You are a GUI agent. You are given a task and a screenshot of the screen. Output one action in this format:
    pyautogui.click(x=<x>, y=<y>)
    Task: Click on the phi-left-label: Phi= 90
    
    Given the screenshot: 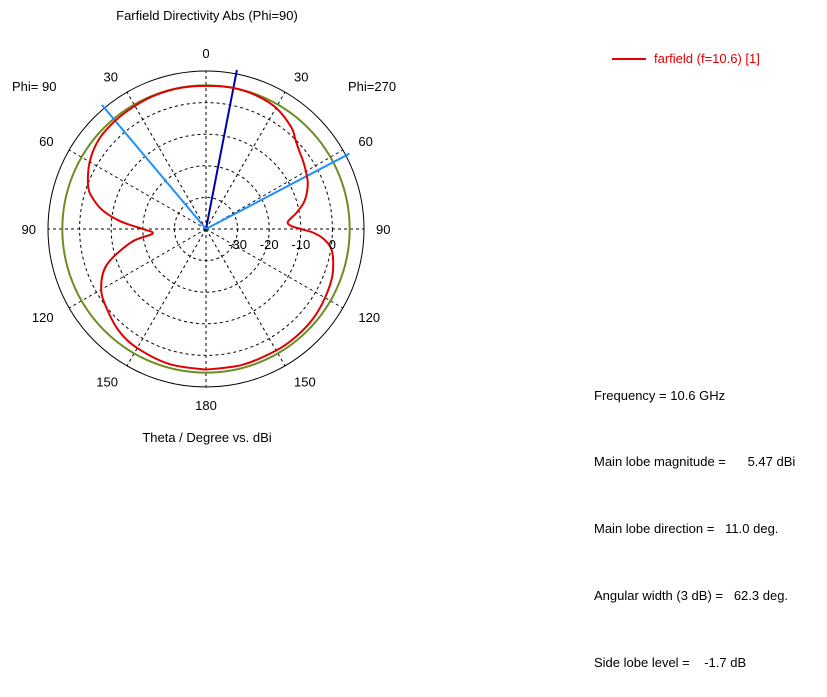 What is the action you would take?
    pyautogui.click(x=34, y=86)
    